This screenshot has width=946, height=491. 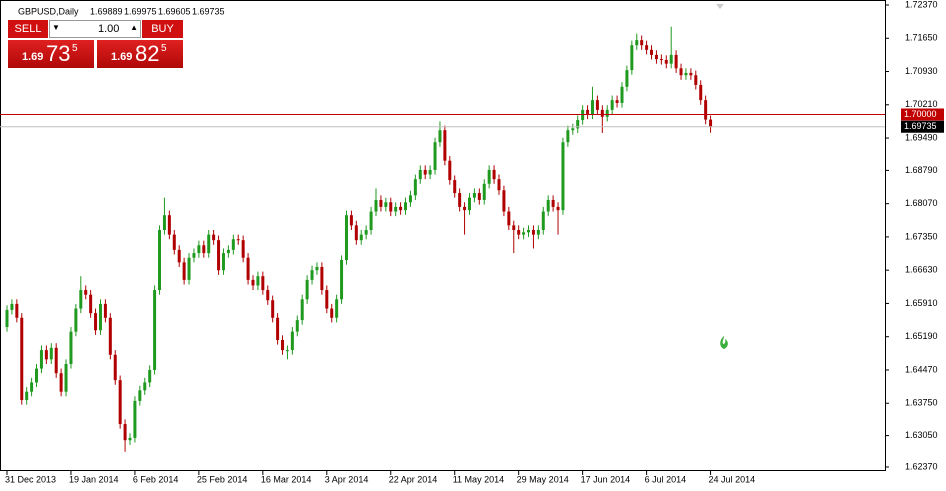 What do you see at coordinates (164, 48) in the screenshot?
I see `ask-fraction: 5` at bounding box center [164, 48].